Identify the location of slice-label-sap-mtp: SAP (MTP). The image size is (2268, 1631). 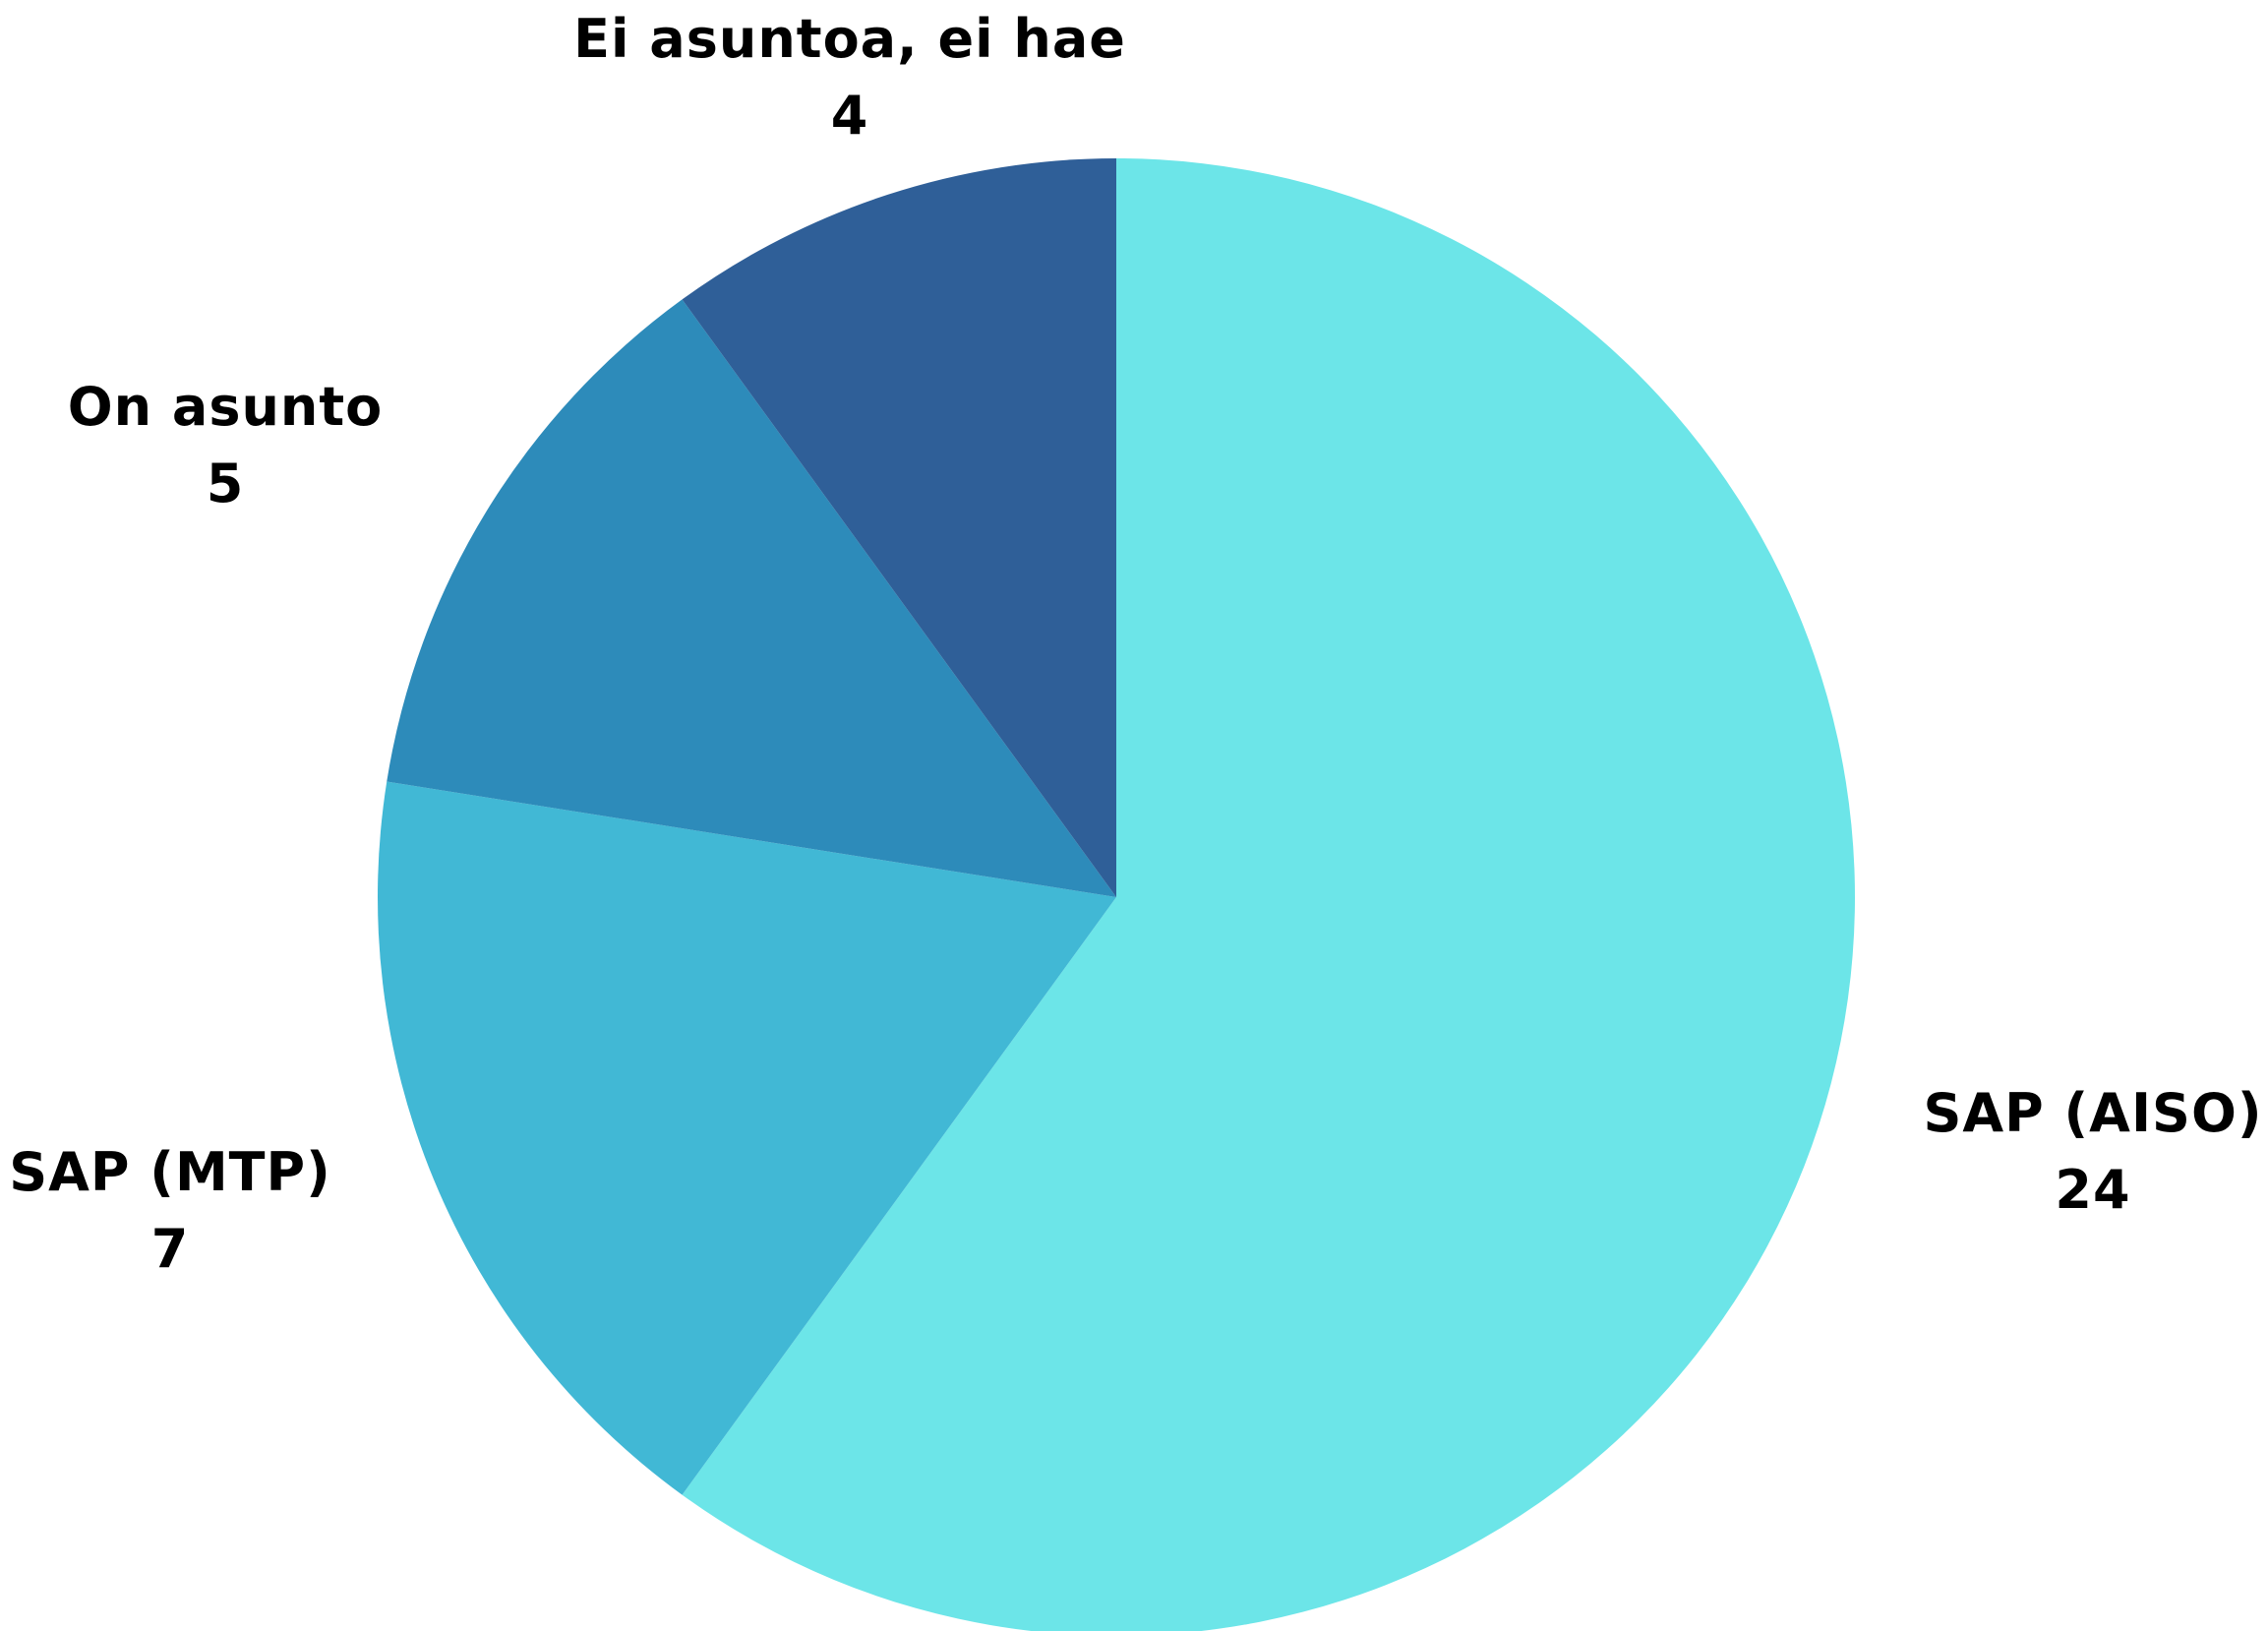
(170, 1172).